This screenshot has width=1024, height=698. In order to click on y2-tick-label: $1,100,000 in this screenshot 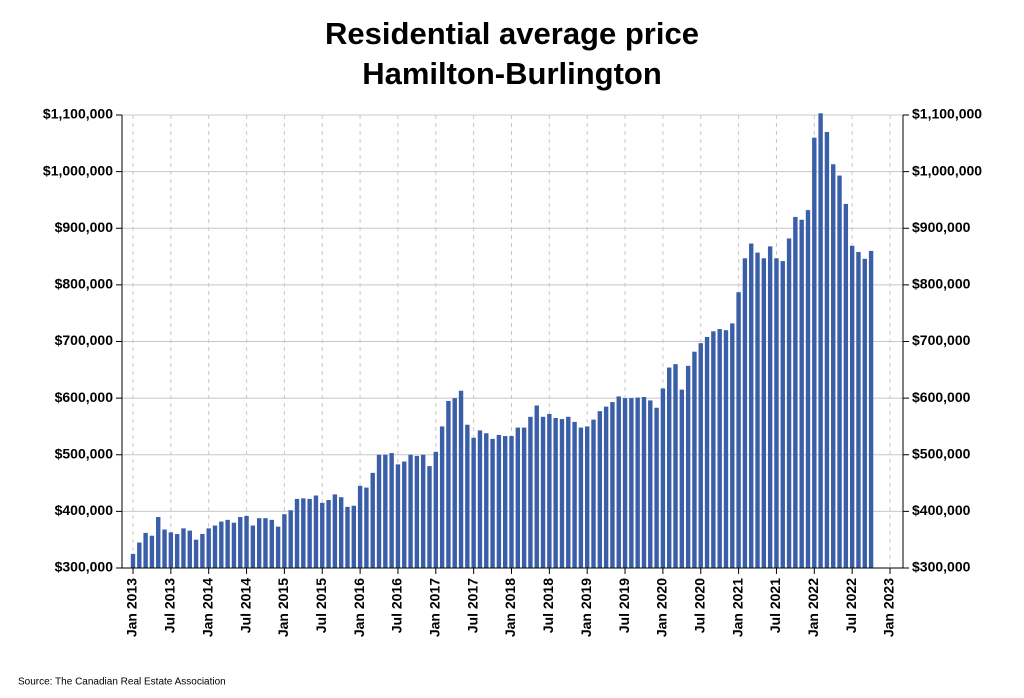, I will do `click(947, 114)`.